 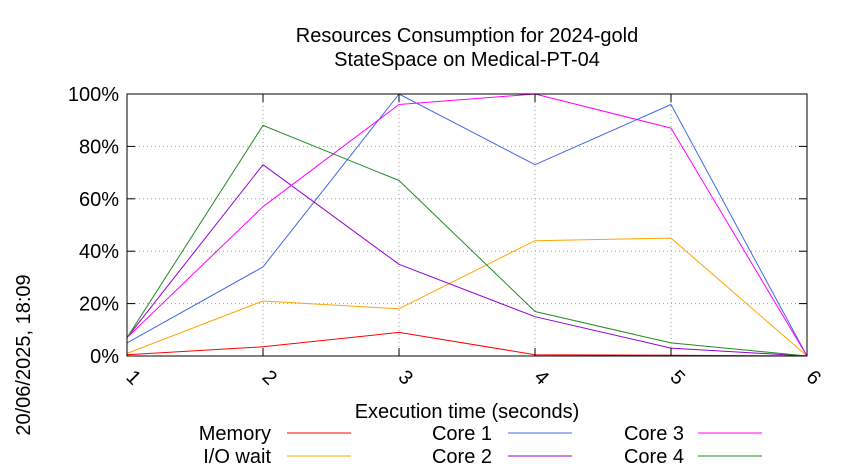 What do you see at coordinates (104, 357) in the screenshot?
I see `y-tick-label: 0%` at bounding box center [104, 357].